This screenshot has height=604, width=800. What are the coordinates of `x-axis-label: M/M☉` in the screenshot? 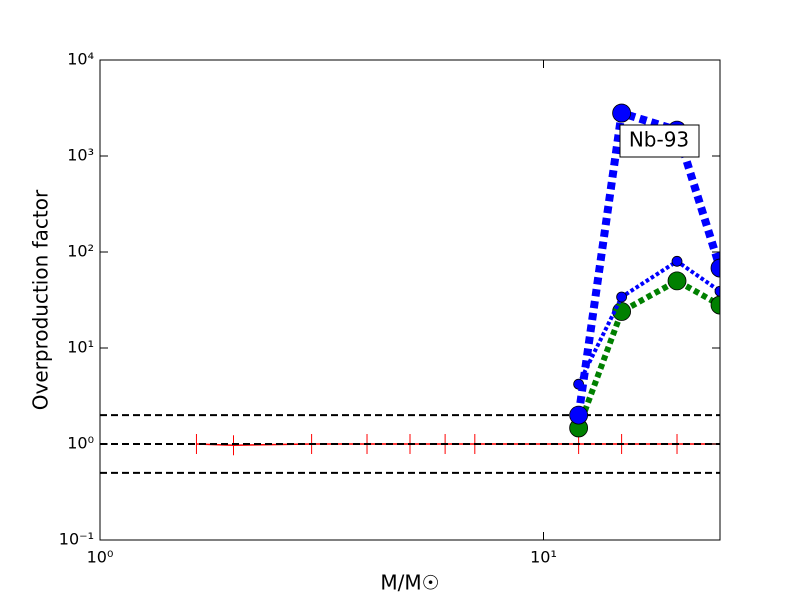 It's located at (409, 583).